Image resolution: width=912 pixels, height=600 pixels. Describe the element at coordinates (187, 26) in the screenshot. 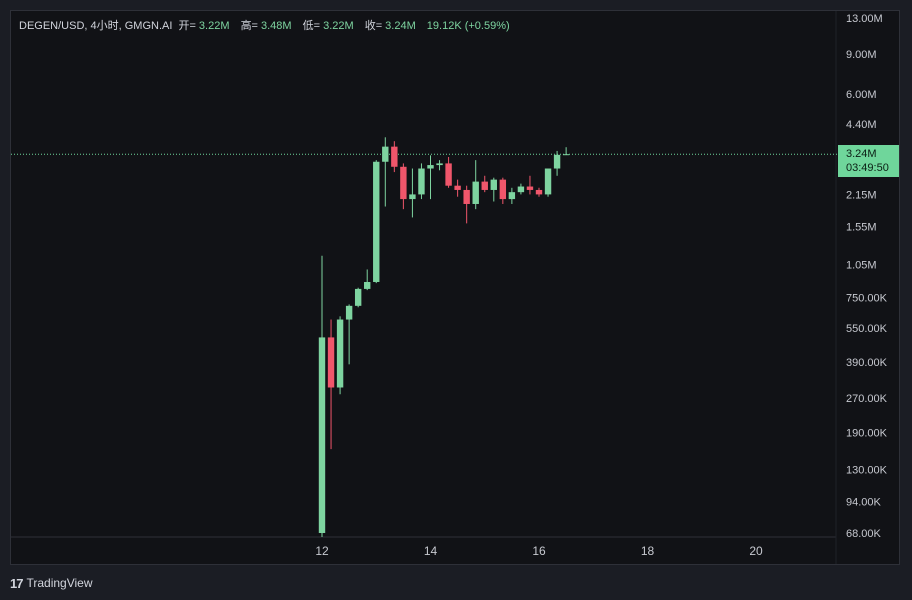

I see `open-label: 开=` at that location.